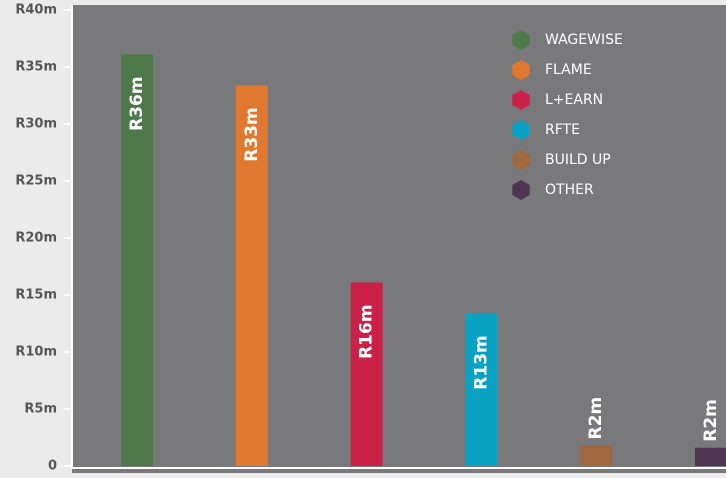  I want to click on legend-label: OTHER, so click(569, 190).